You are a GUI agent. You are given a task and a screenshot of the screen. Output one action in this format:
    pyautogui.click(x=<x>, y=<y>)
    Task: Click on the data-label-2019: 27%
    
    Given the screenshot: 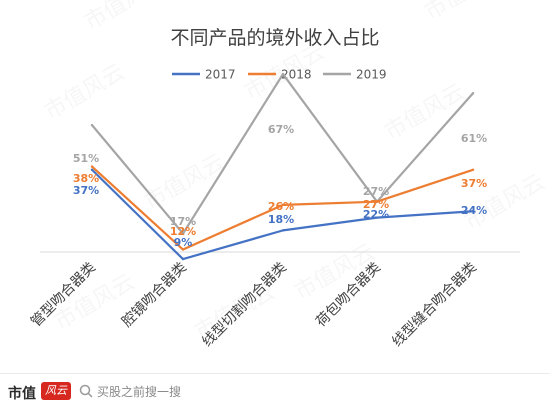 What is the action you would take?
    pyautogui.click(x=376, y=191)
    